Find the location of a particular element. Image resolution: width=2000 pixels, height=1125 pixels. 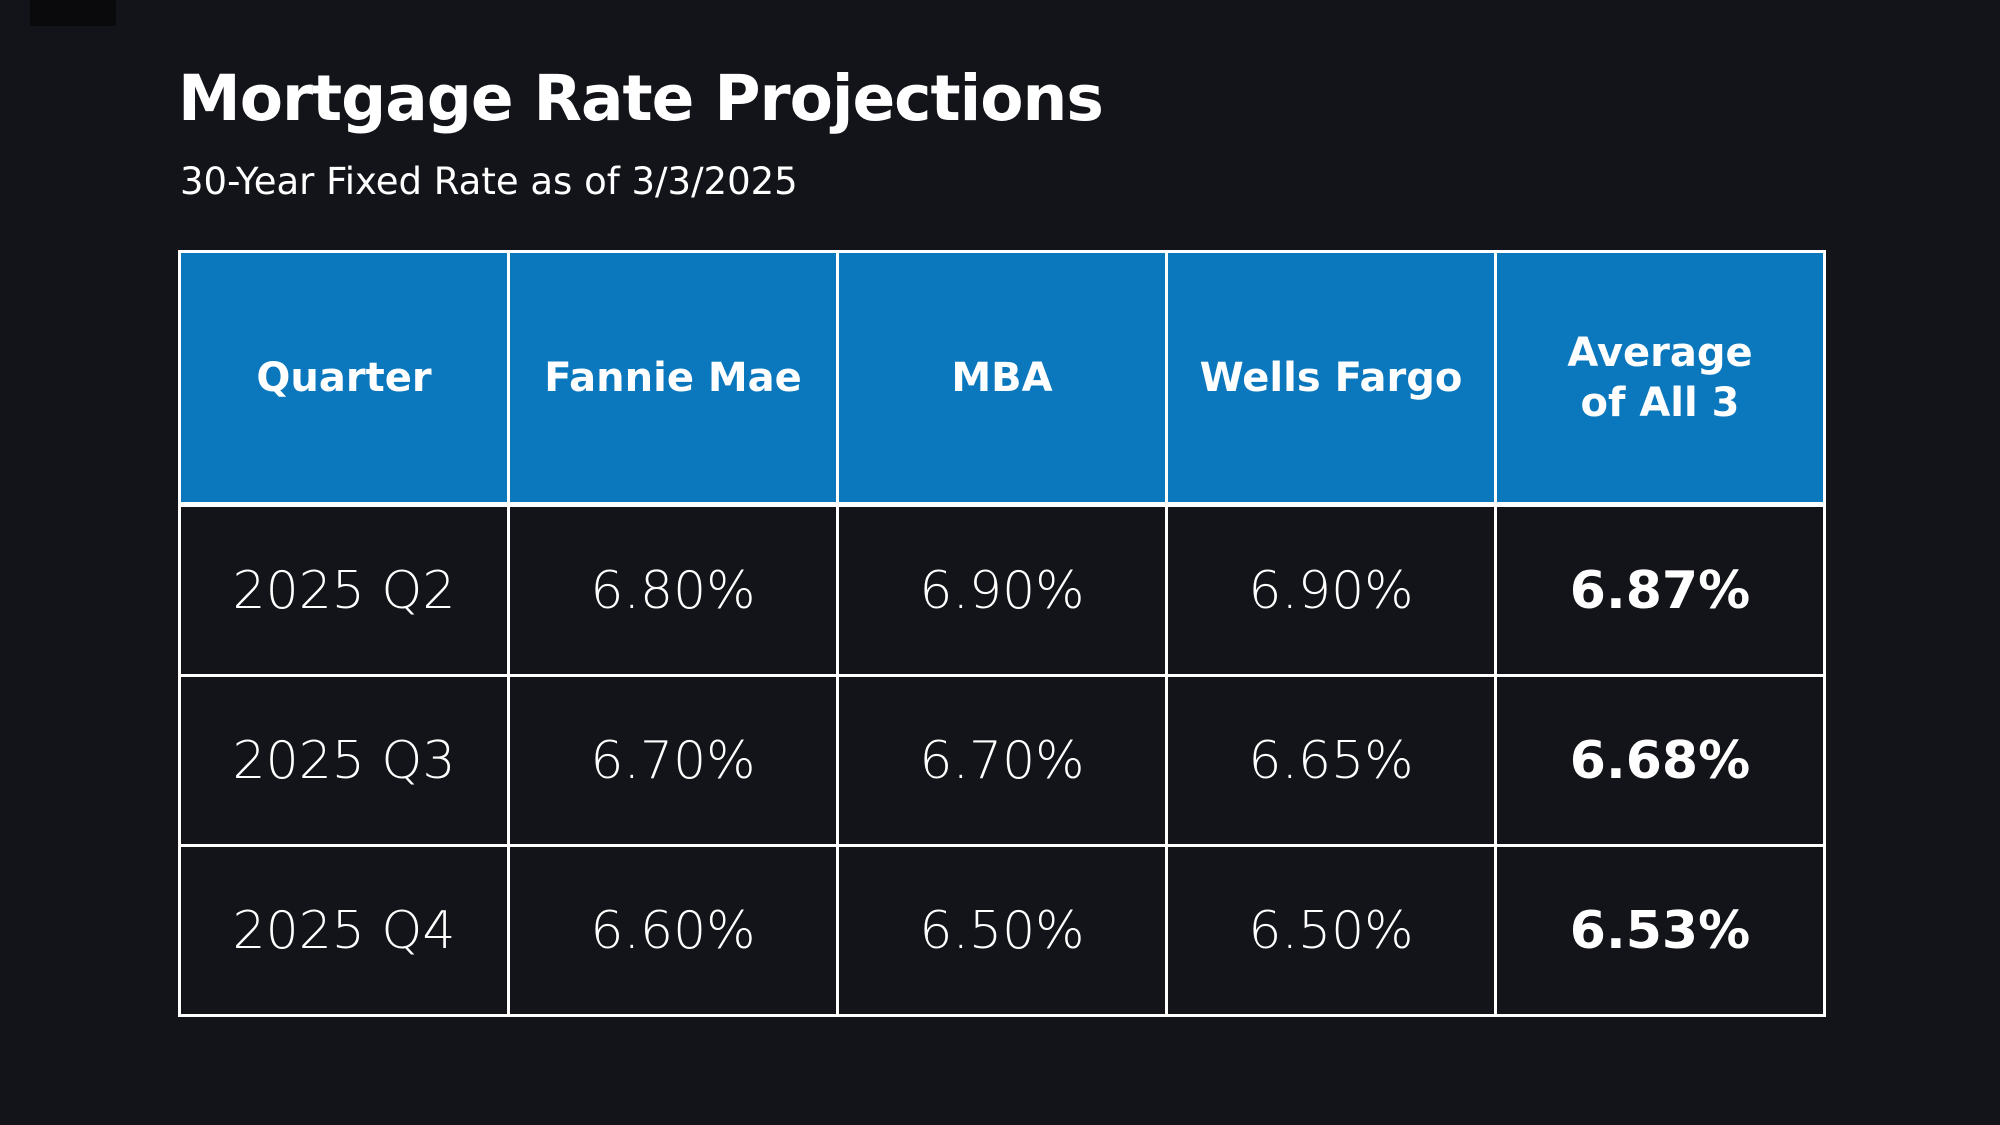

table-cell-fannie-mae: 6.70% is located at coordinates (673, 760).